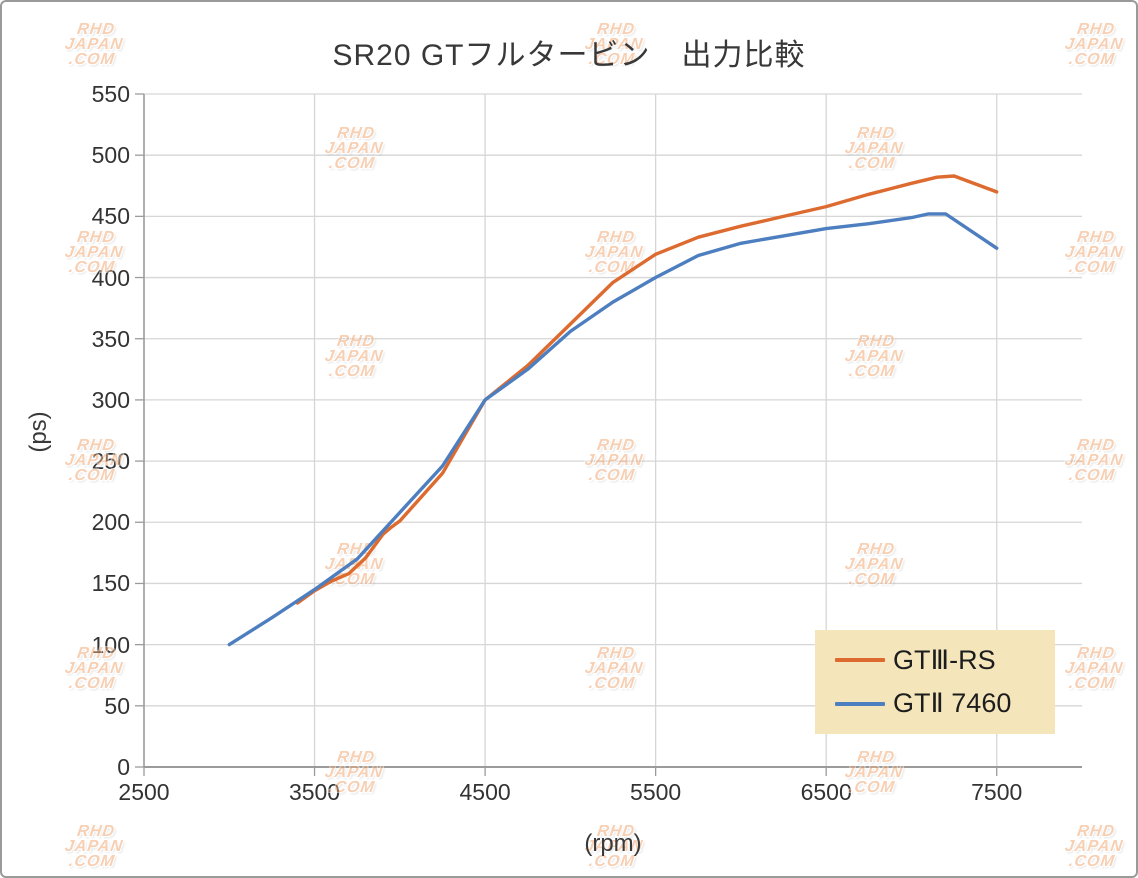 The height and width of the screenshot is (878, 1138). What do you see at coordinates (110, 583) in the screenshot?
I see `y-tick-label: 150` at bounding box center [110, 583].